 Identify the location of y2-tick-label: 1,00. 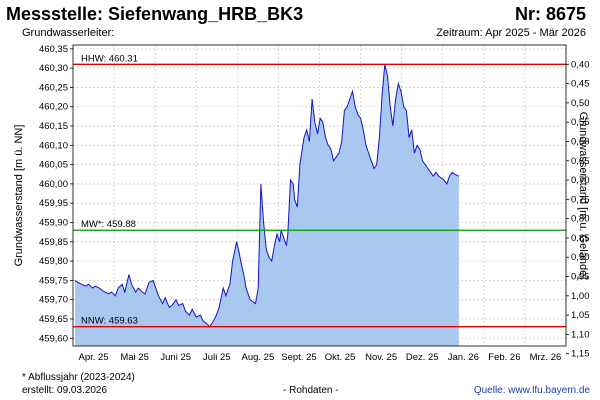
(580, 296).